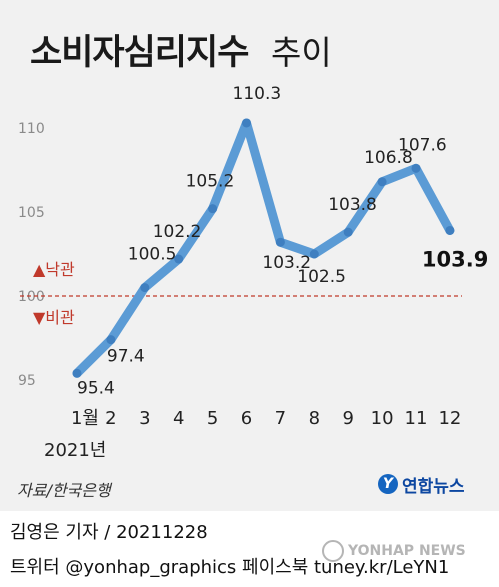 The width and height of the screenshot is (499, 587). I want to click on data-label: 102.2, so click(177, 232).